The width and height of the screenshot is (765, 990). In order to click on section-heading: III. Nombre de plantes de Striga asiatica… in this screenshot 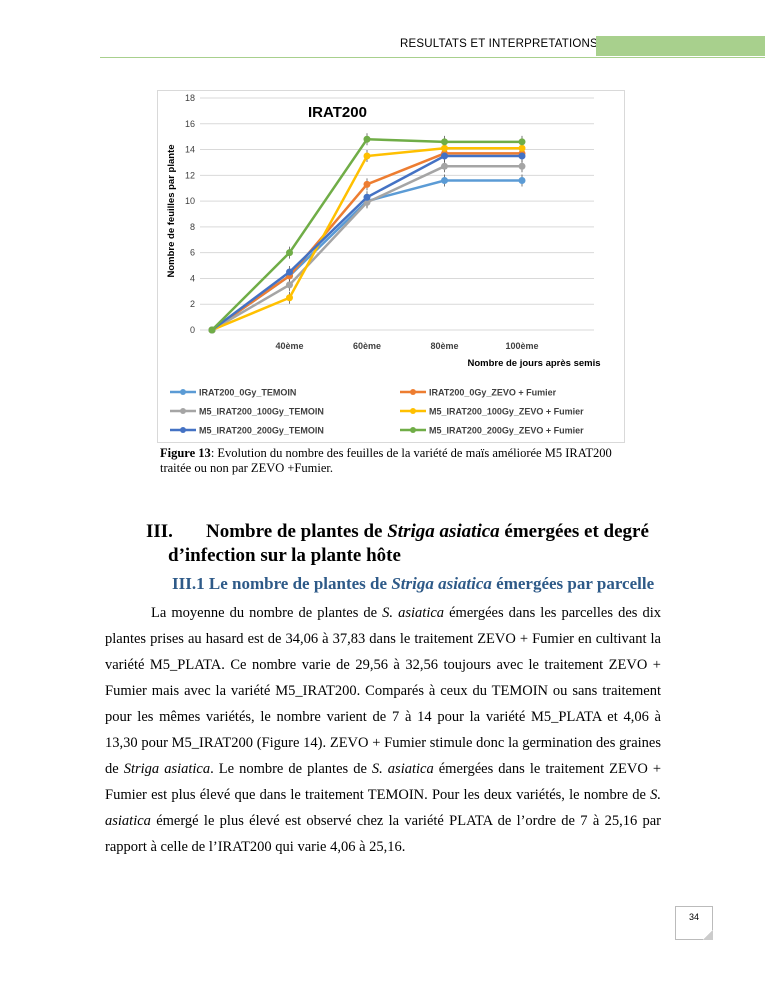, I will do `click(446, 544)`.